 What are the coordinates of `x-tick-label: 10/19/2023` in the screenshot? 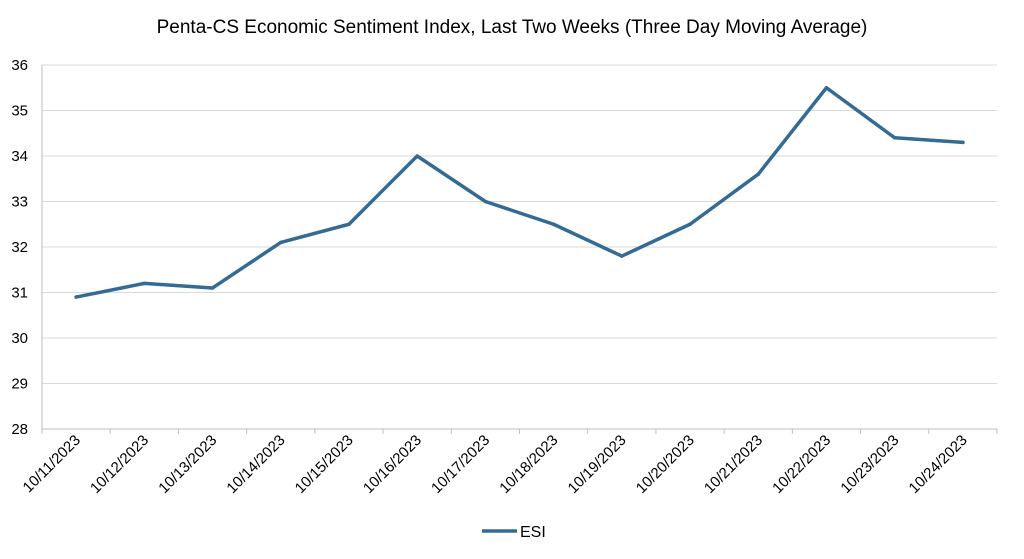 It's located at (597, 464).